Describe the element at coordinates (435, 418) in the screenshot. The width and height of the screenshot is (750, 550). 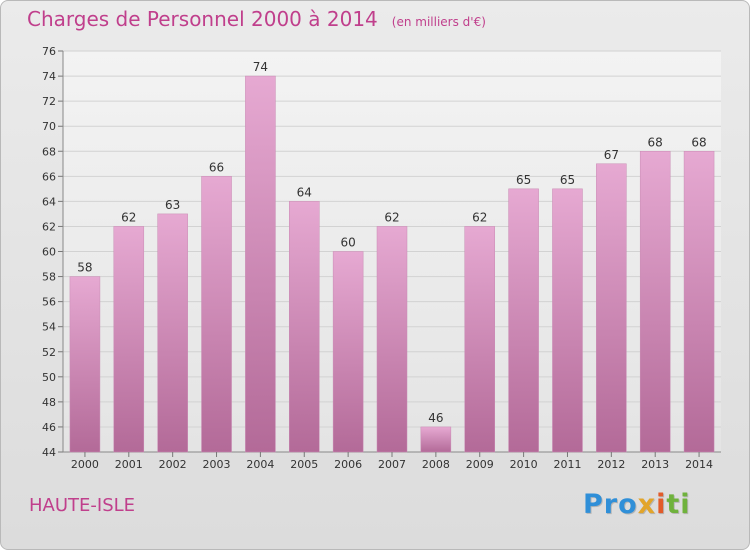
I see `bar-value-label: 46` at that location.